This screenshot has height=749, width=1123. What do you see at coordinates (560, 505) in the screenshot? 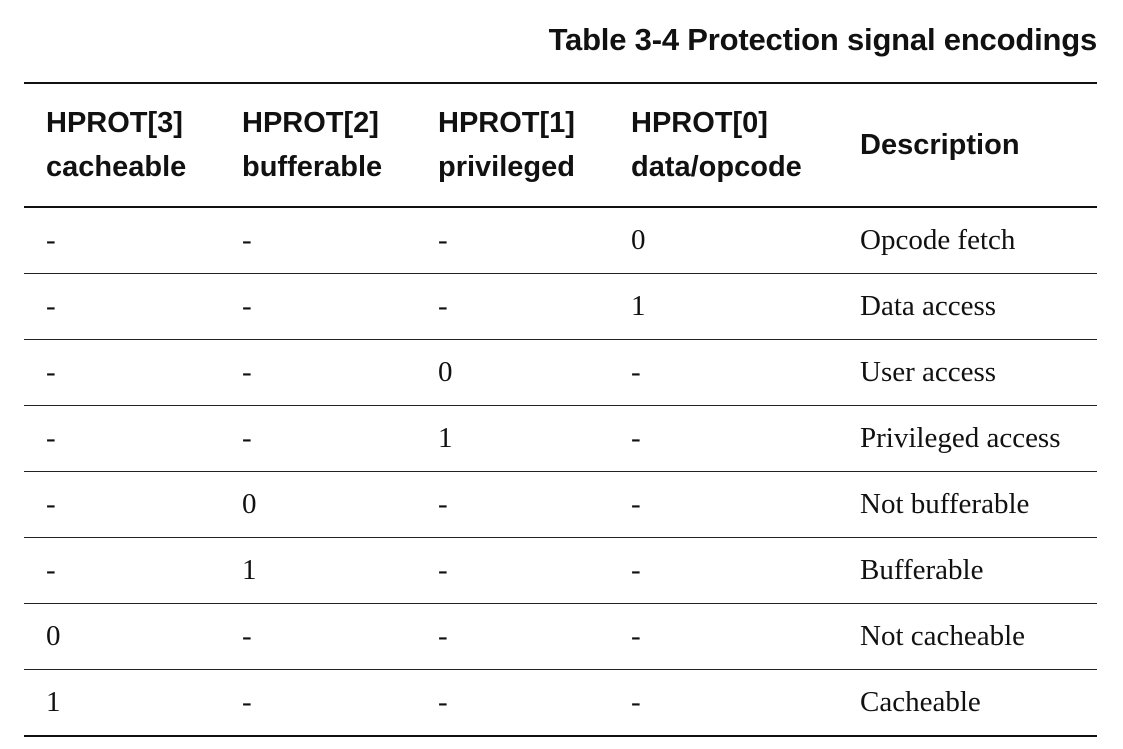
I see `table-row: - 0 - - Not bufferable` at bounding box center [560, 505].